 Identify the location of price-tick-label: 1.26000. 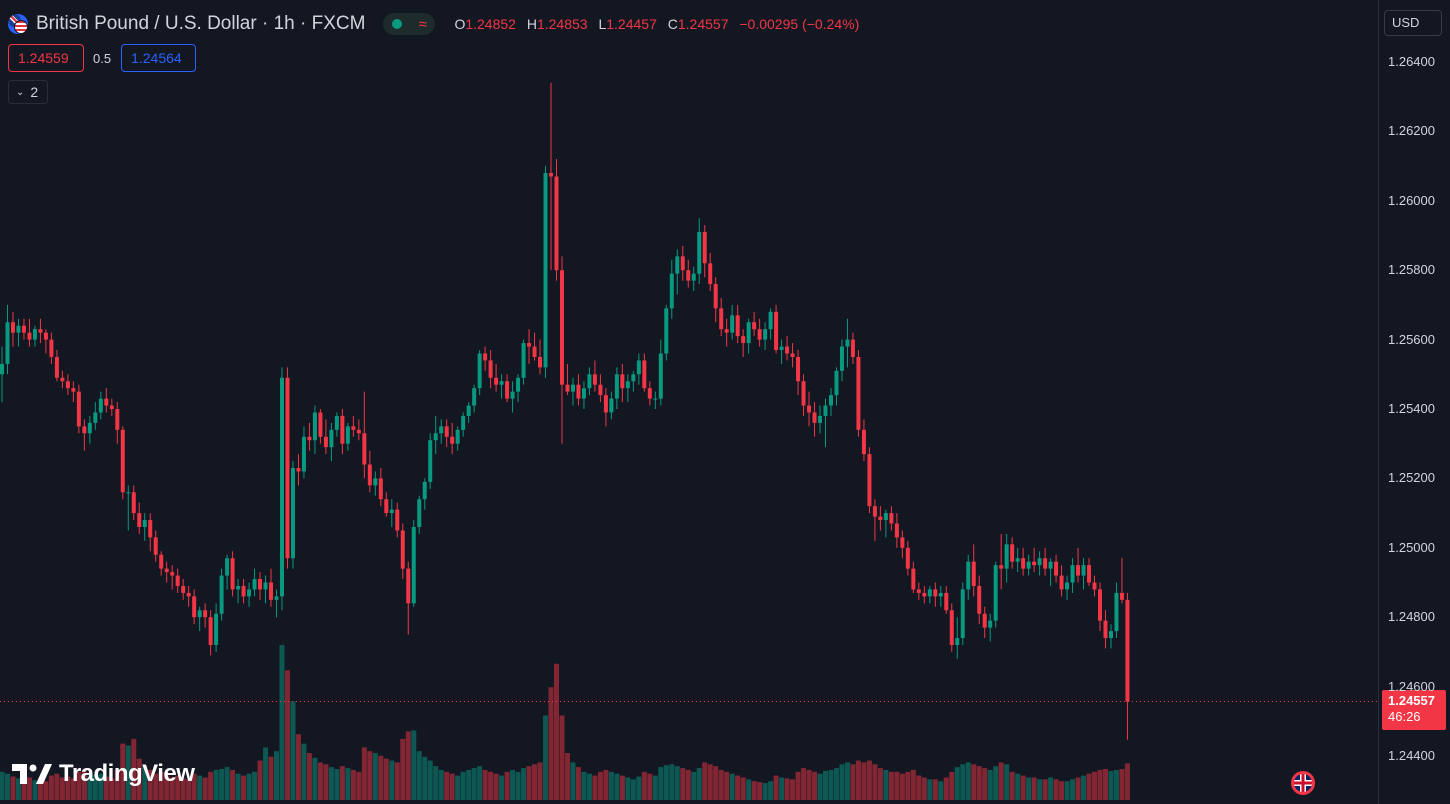
(1411, 200).